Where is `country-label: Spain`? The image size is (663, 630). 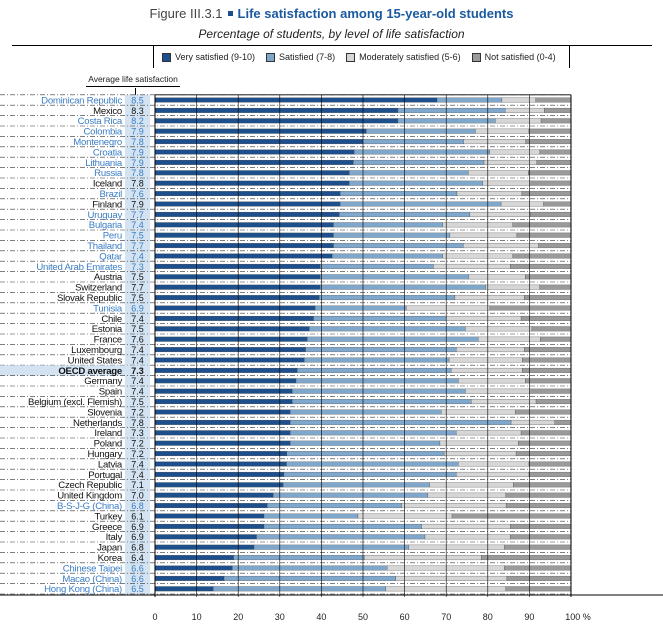
country-label: Spain is located at coordinates (110, 392).